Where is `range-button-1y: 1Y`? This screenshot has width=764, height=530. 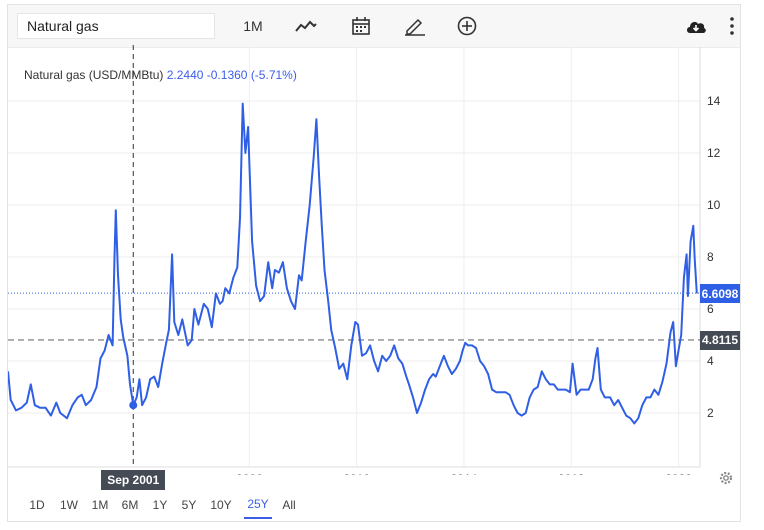 range-button-1y: 1Y is located at coordinates (160, 505).